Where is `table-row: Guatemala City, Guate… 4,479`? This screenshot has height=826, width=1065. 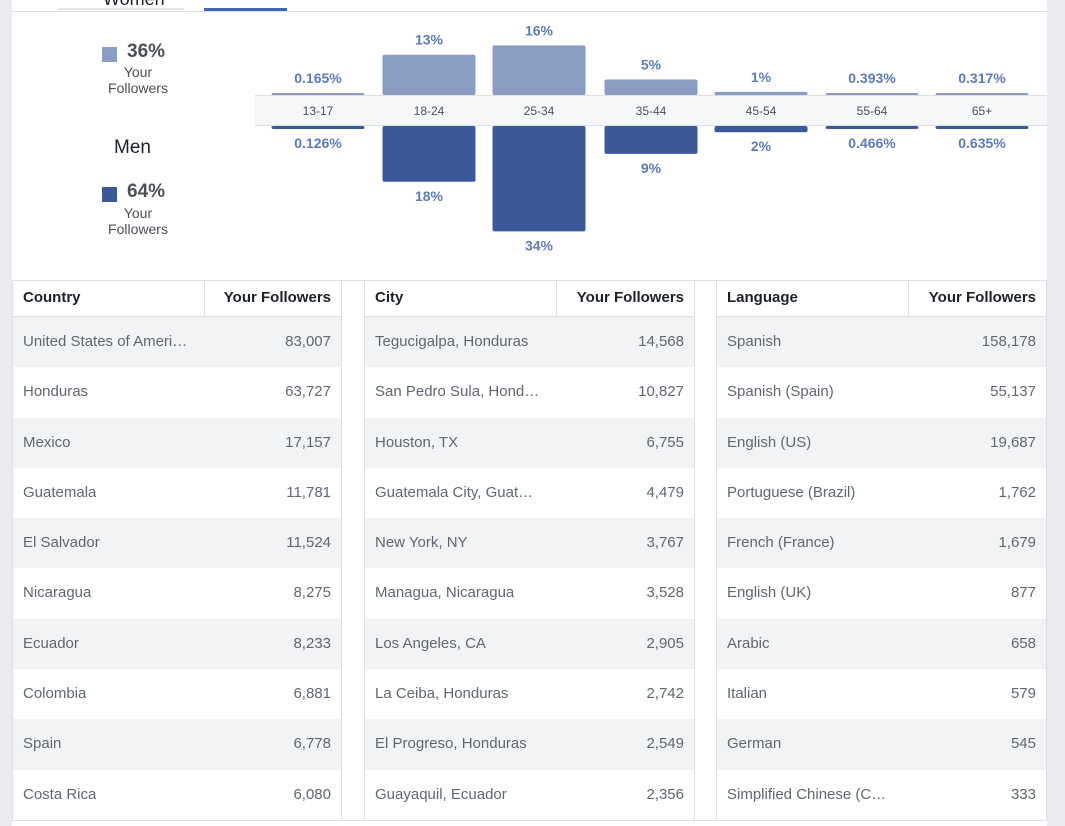
table-row: Guatemala City, Guate… 4,479 is located at coordinates (529, 493).